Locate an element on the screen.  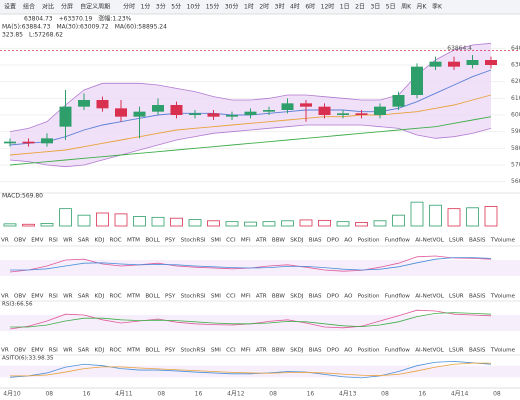
period-button: 2日 is located at coordinates (360, 7).